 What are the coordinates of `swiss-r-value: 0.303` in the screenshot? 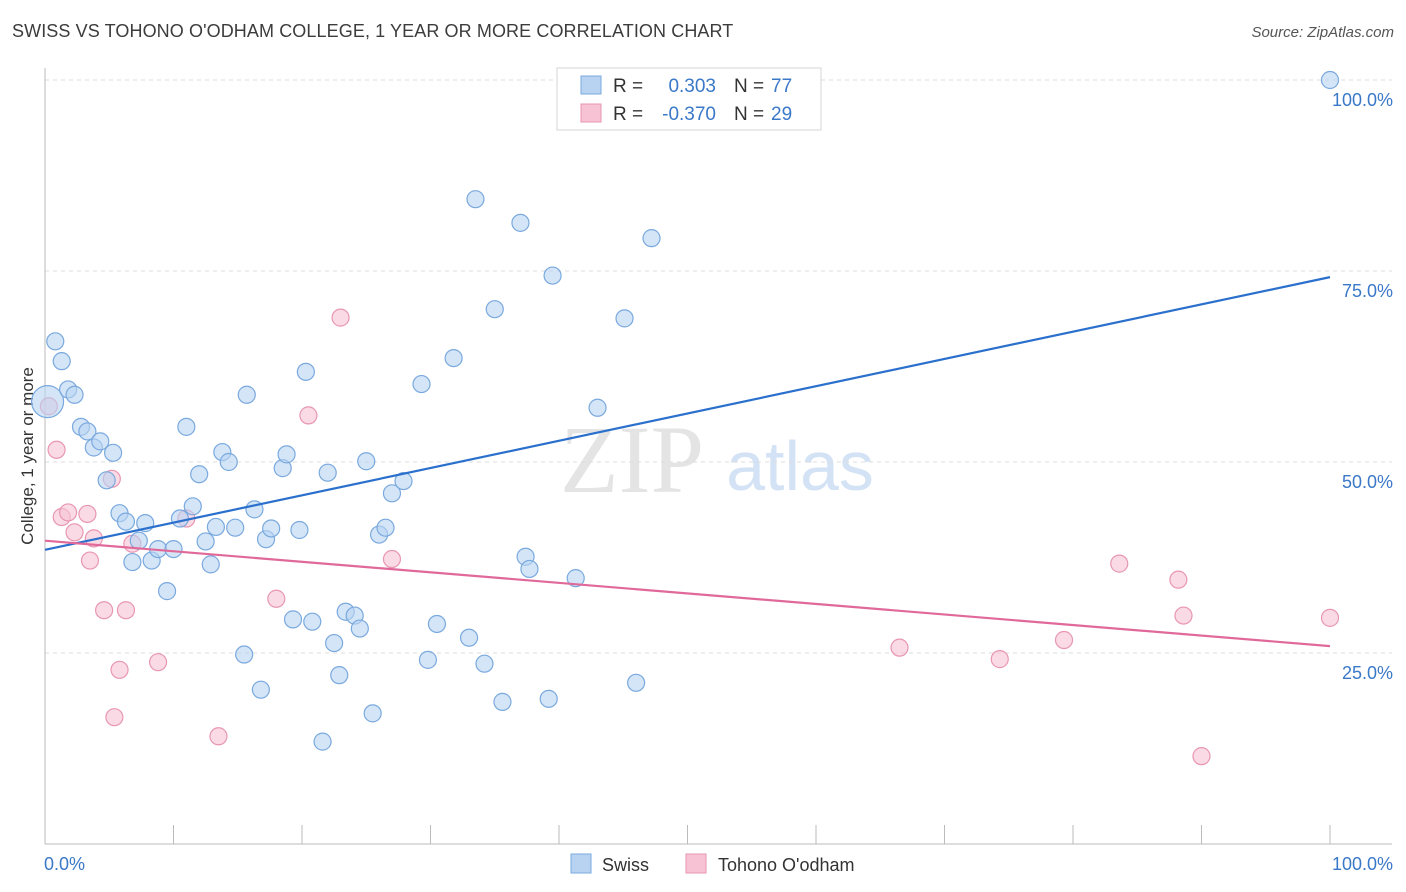 It's located at (692, 86).